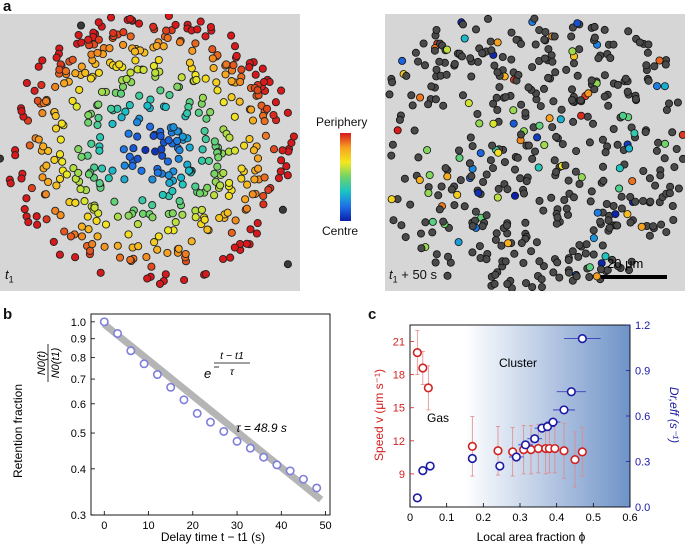 The width and height of the screenshot is (685, 545). I want to click on chart-b-ytick-label: 0.3, so click(78, 516).